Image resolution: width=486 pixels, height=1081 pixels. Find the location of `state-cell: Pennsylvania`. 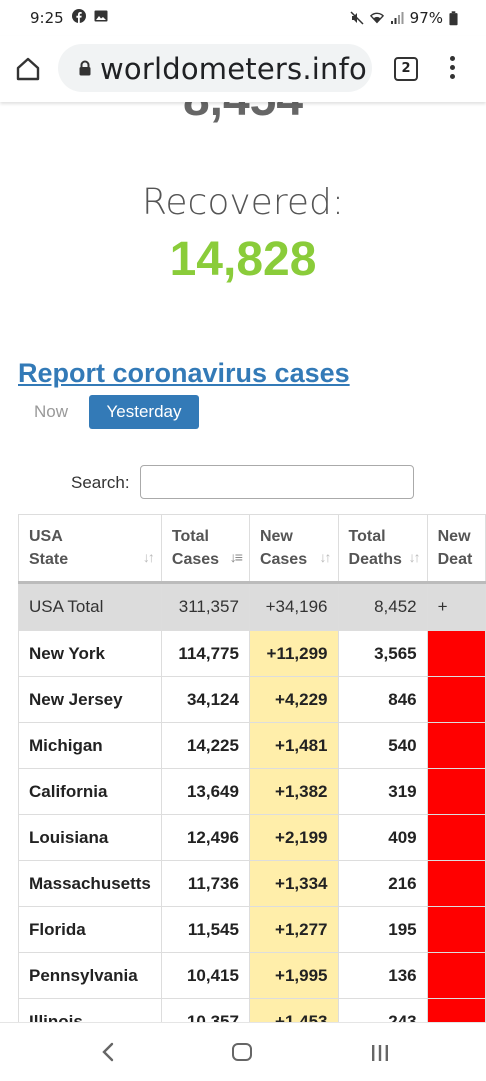

state-cell: Pennsylvania is located at coordinates (90, 975).